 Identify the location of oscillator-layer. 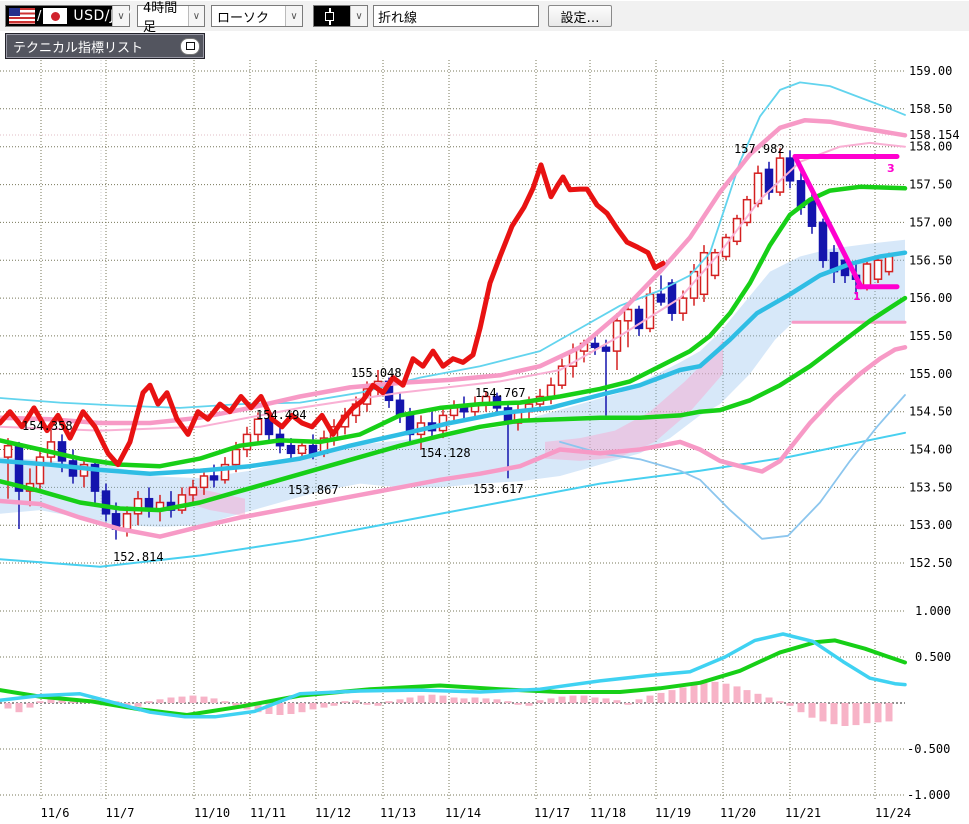
(453, 679).